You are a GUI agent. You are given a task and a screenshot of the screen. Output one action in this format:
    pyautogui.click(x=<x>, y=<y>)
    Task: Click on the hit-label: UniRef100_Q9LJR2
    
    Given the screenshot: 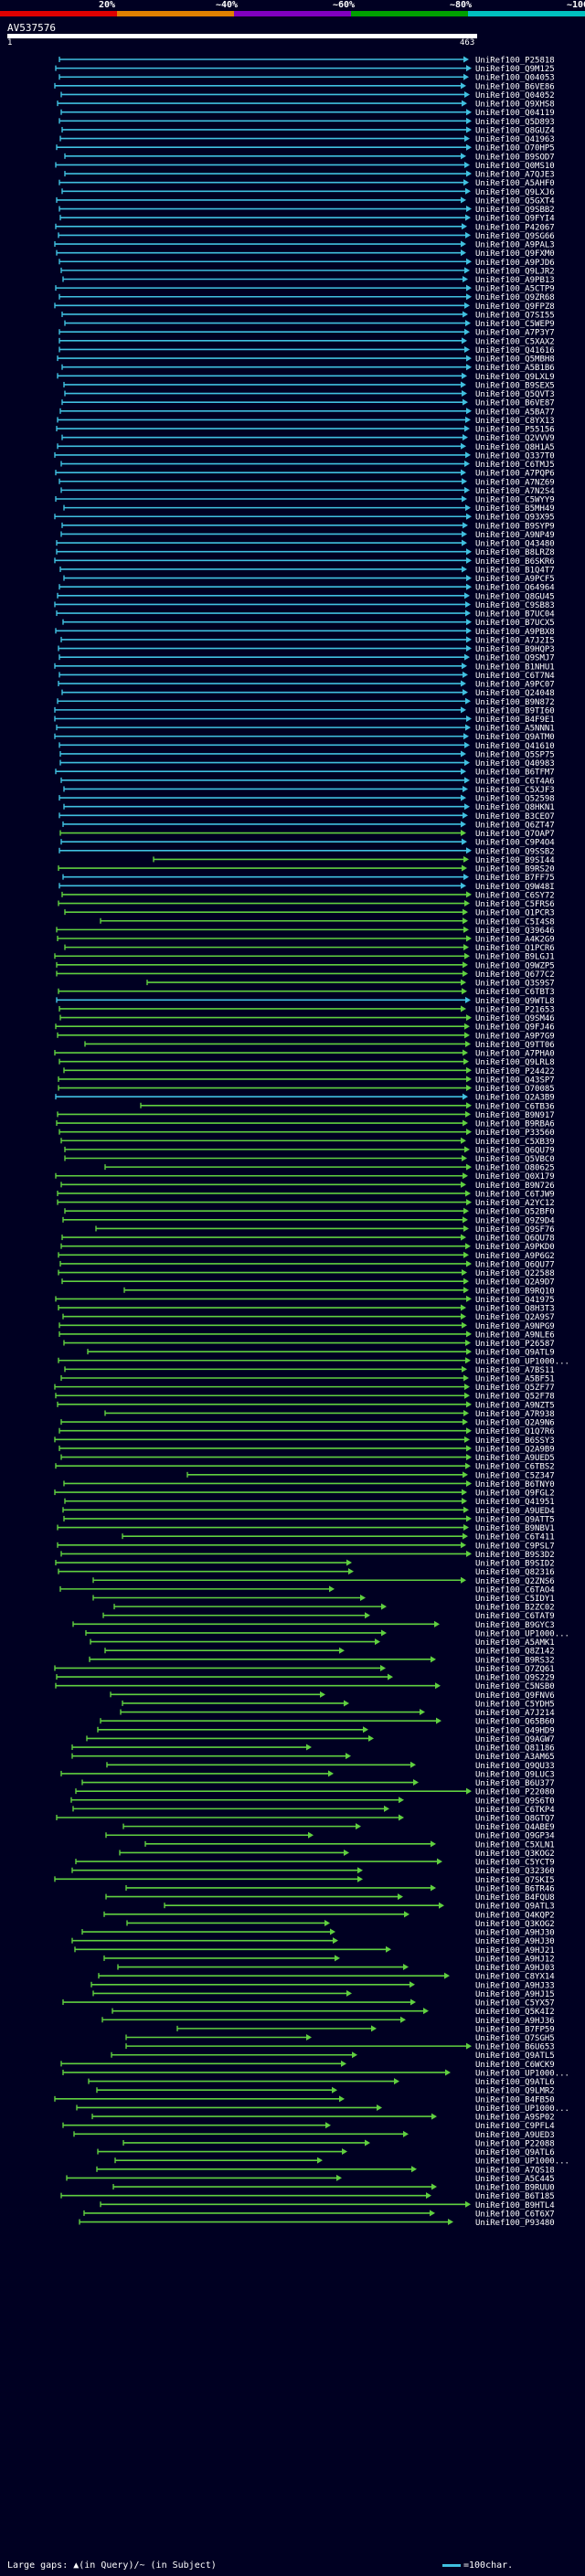 What is the action you would take?
    pyautogui.click(x=515, y=271)
    